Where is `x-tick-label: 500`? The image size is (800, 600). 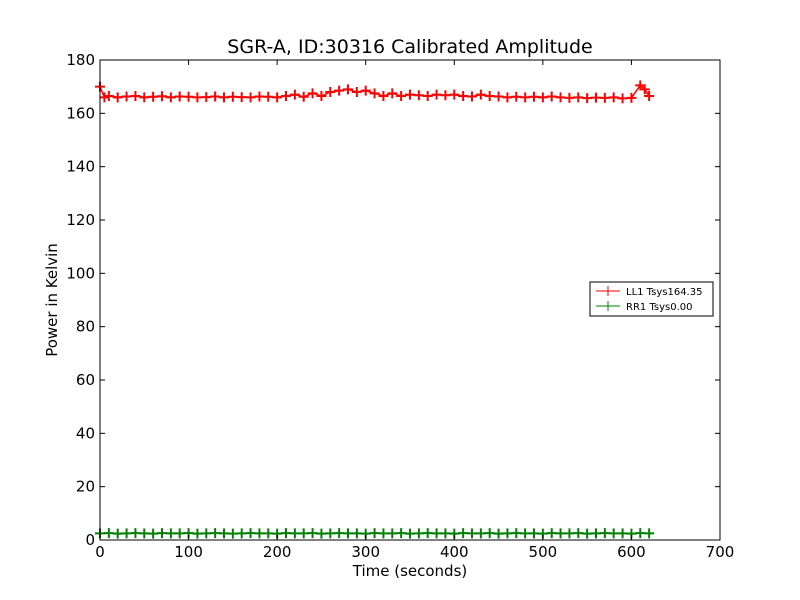
x-tick-label: 500 is located at coordinates (543, 552).